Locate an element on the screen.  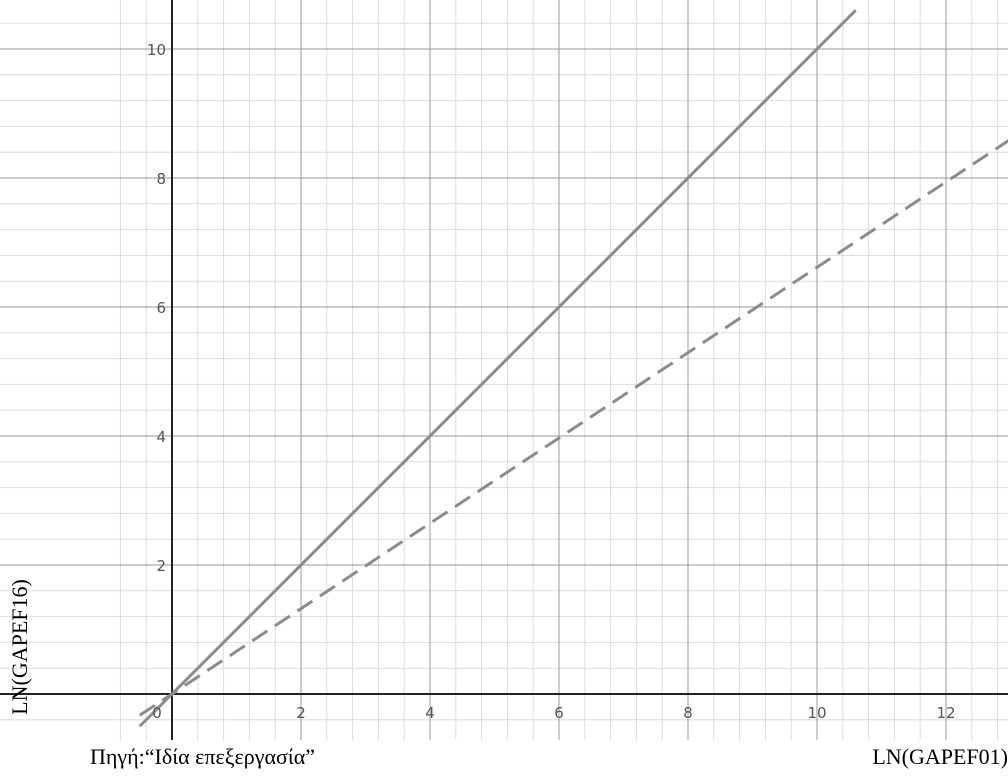
y-axis-label-text: LN(GAPEF16) is located at coordinates (20, 647).